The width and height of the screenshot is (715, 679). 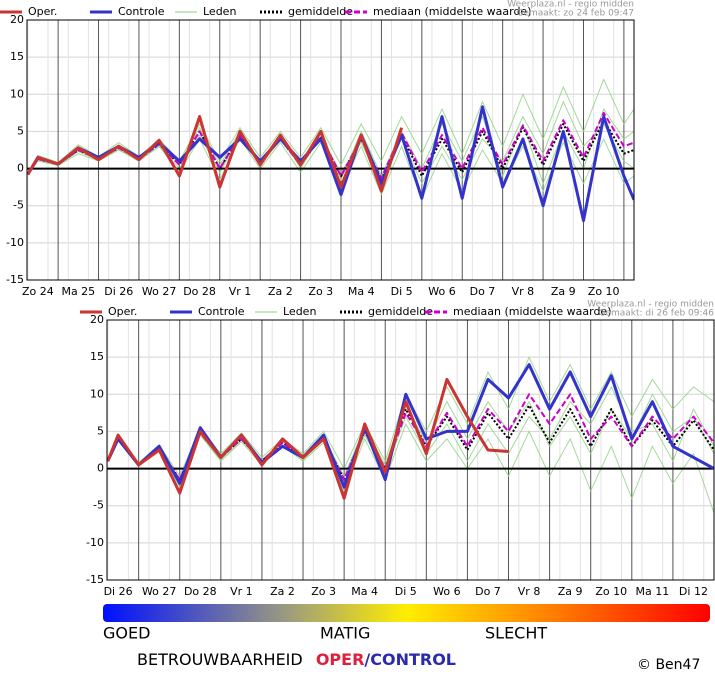 I want to click on scale-label: SLECHT, so click(x=516, y=633).